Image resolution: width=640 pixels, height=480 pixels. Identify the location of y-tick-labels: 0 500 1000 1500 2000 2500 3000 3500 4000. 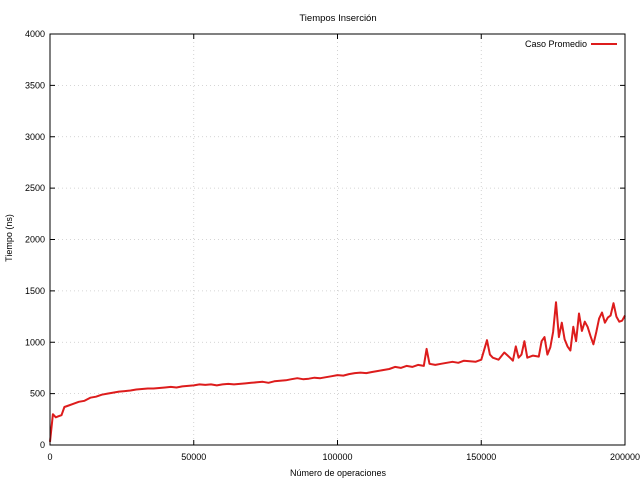
(35, 239).